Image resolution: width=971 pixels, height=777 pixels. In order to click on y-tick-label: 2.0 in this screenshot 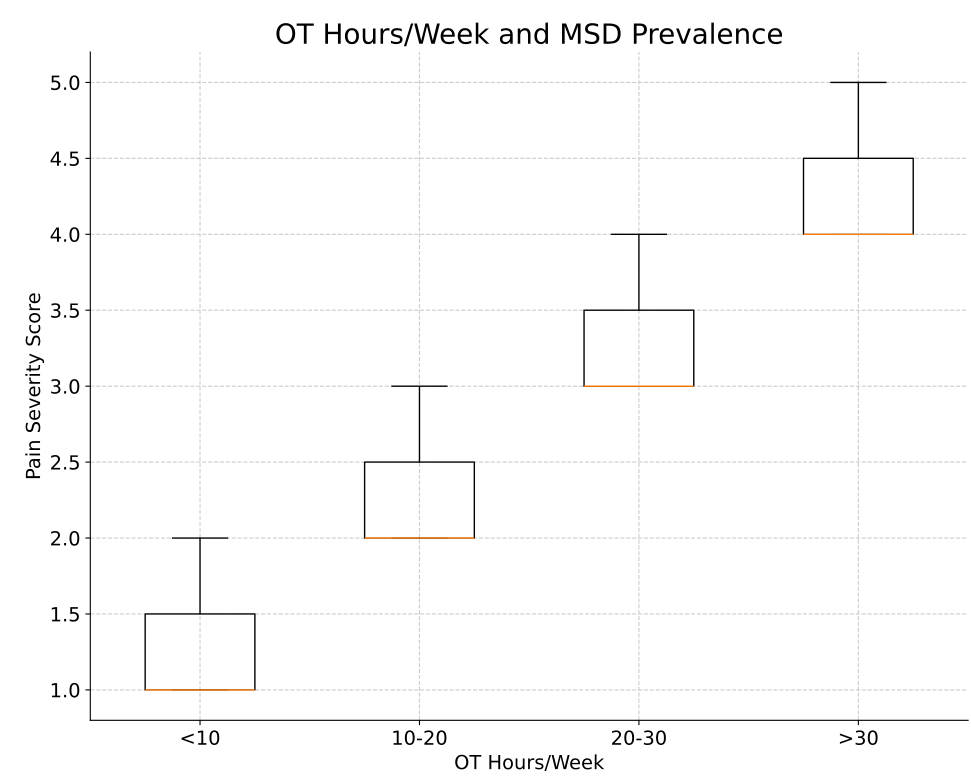, I will do `click(65, 538)`.